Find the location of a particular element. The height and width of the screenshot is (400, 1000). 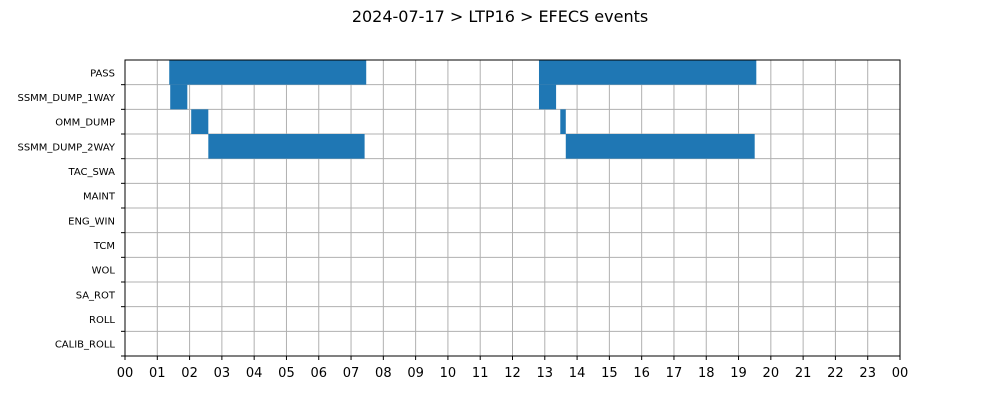

x-tick-label: 16 is located at coordinates (641, 373).